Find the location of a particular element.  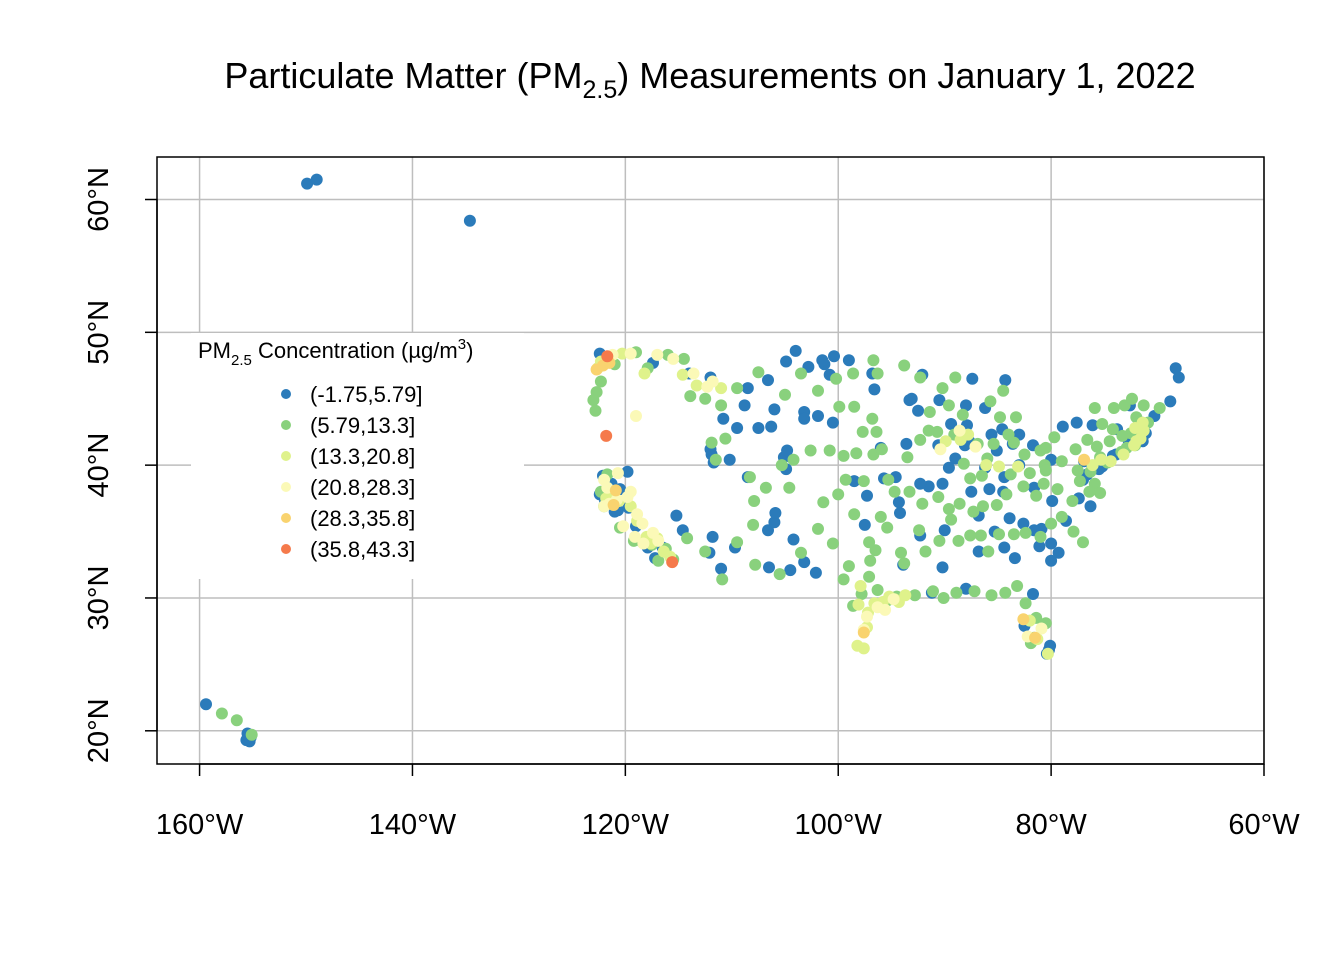

y-tick-label: 50°N is located at coordinates (99, 332).